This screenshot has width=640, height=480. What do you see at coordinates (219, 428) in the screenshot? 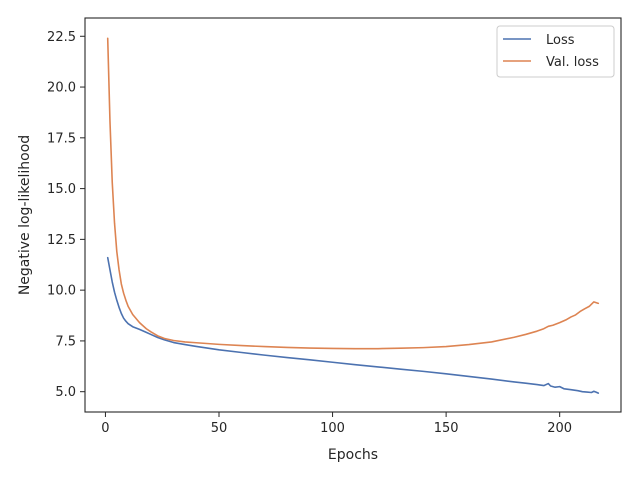
I see `x-tick-label: 50` at bounding box center [219, 428].